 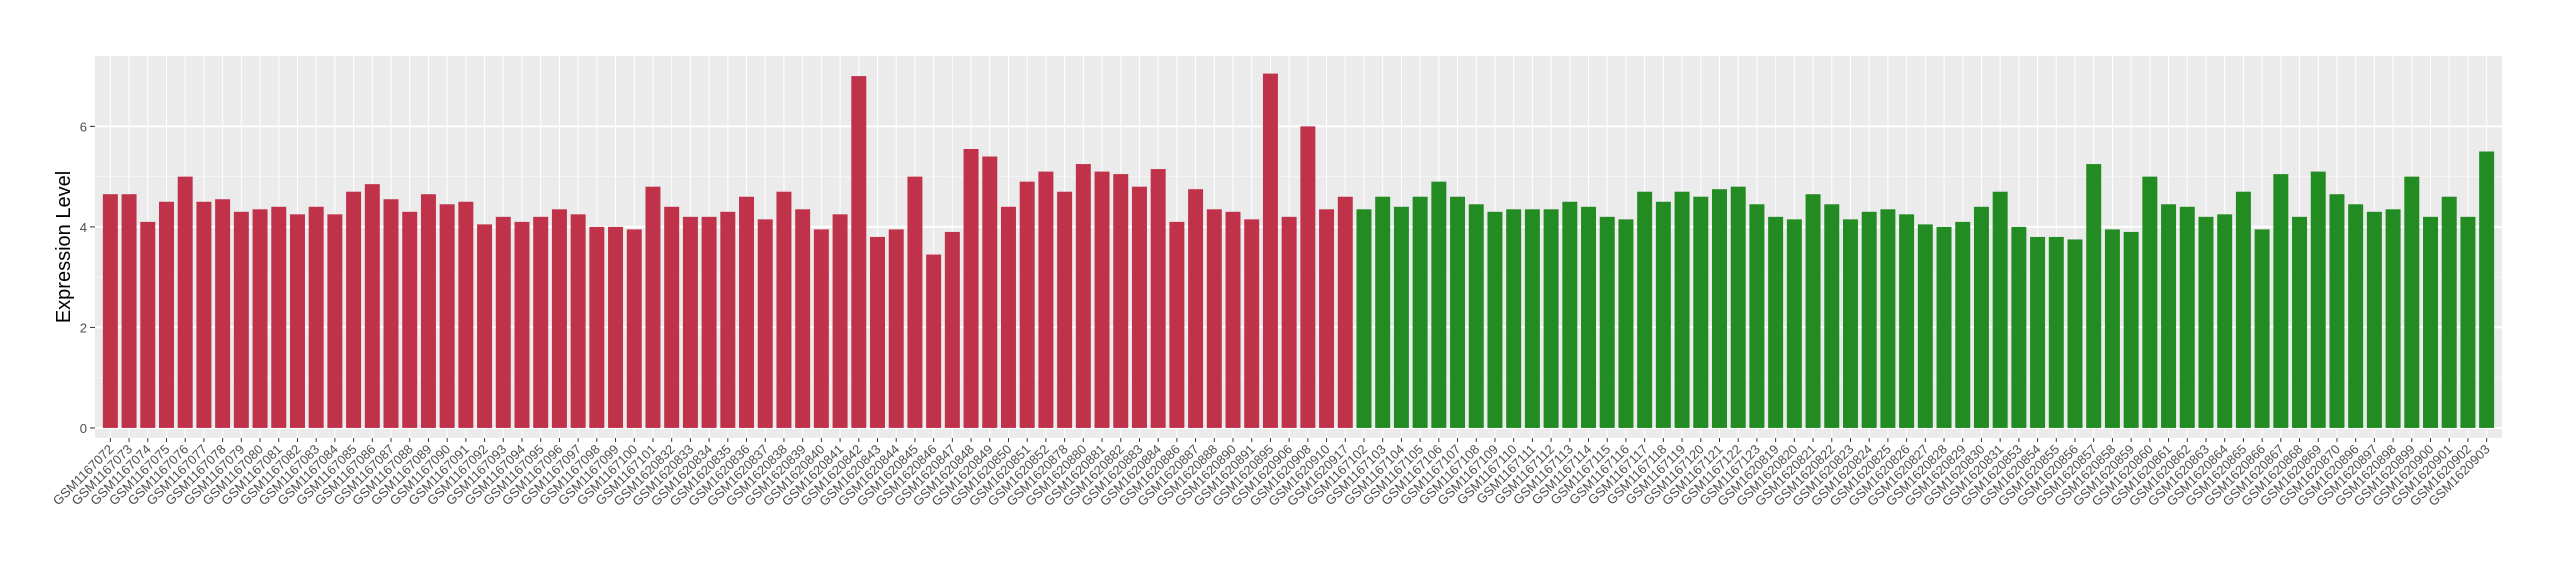 What do you see at coordinates (83, 428) in the screenshot?
I see `y-tick-label: 0` at bounding box center [83, 428].